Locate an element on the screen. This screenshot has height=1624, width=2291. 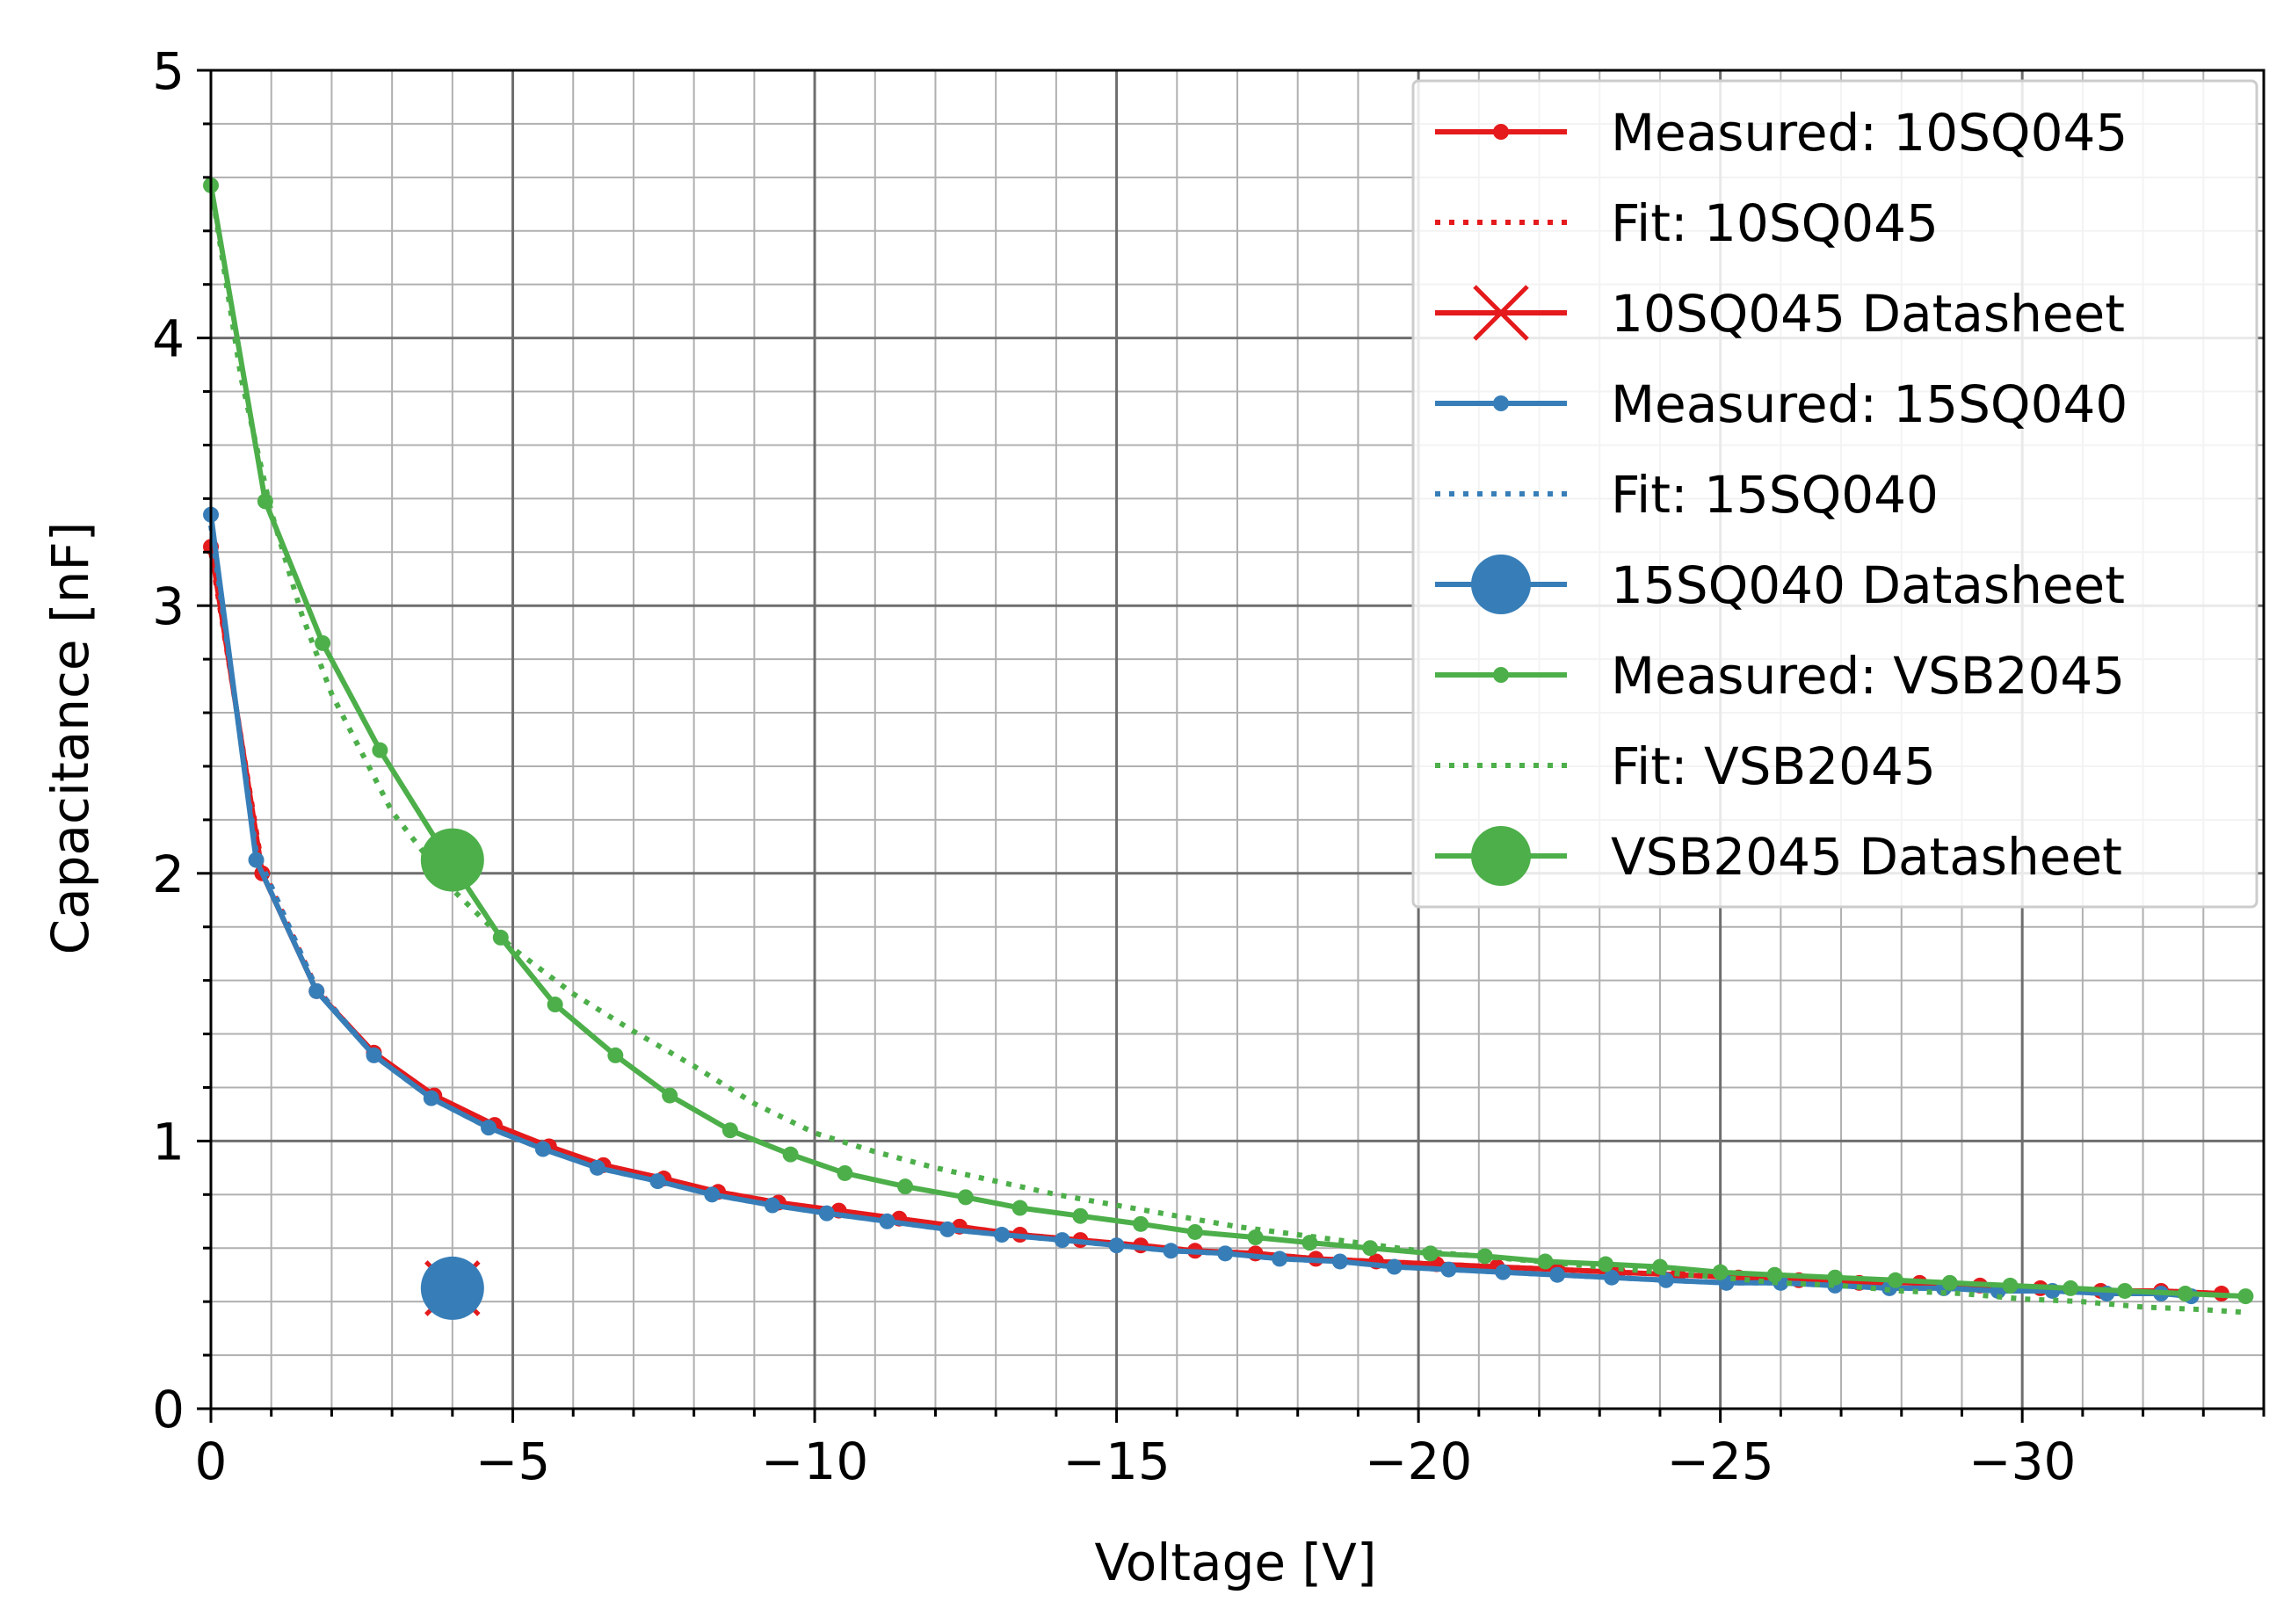
x-tick-label: −30 is located at coordinates (2022, 1461).